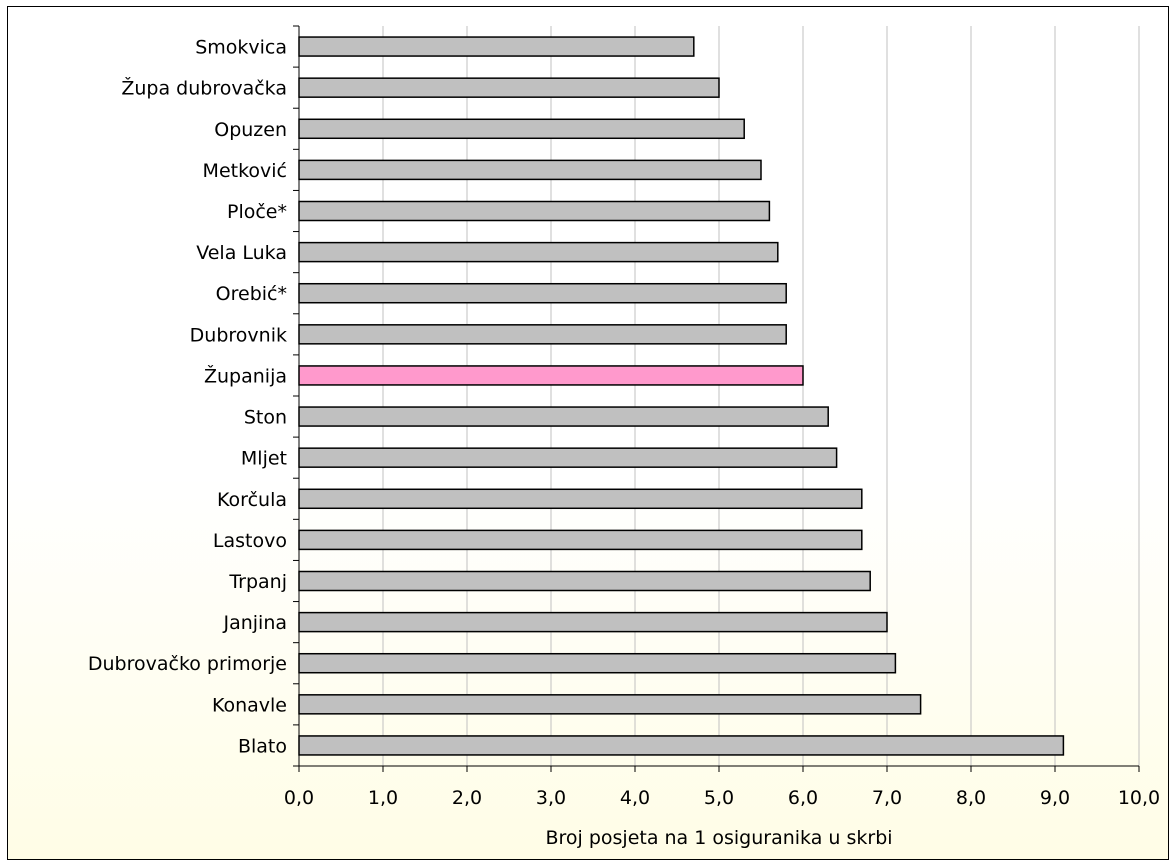 The height and width of the screenshot is (866, 1173). I want to click on x-tick-label: 4,0, so click(635, 798).